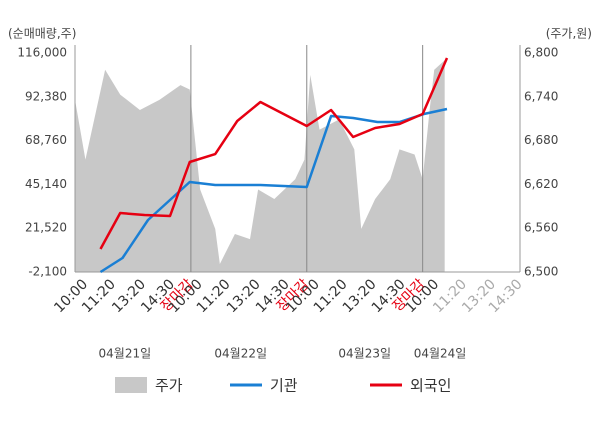 This screenshot has width=600, height=428. What do you see at coordinates (131, 385) in the screenshot?
I see `legend-swatch` at bounding box center [131, 385].